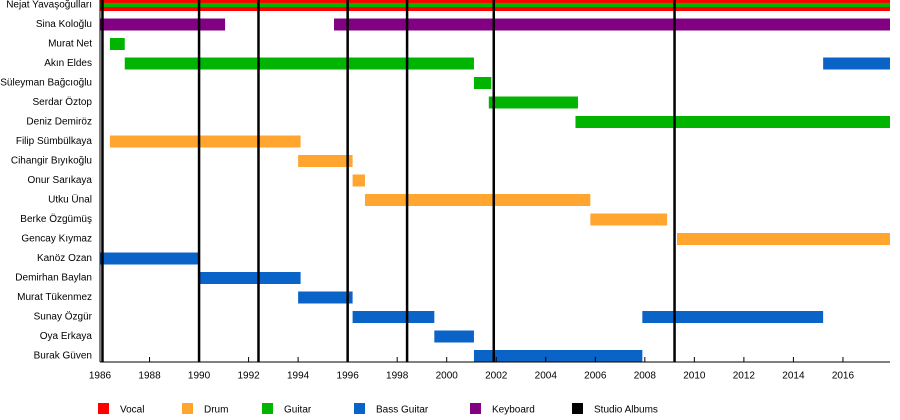 The height and width of the screenshot is (420, 900). I want to click on member-label: Cihangir Bıyıkoğlu, so click(51, 161).